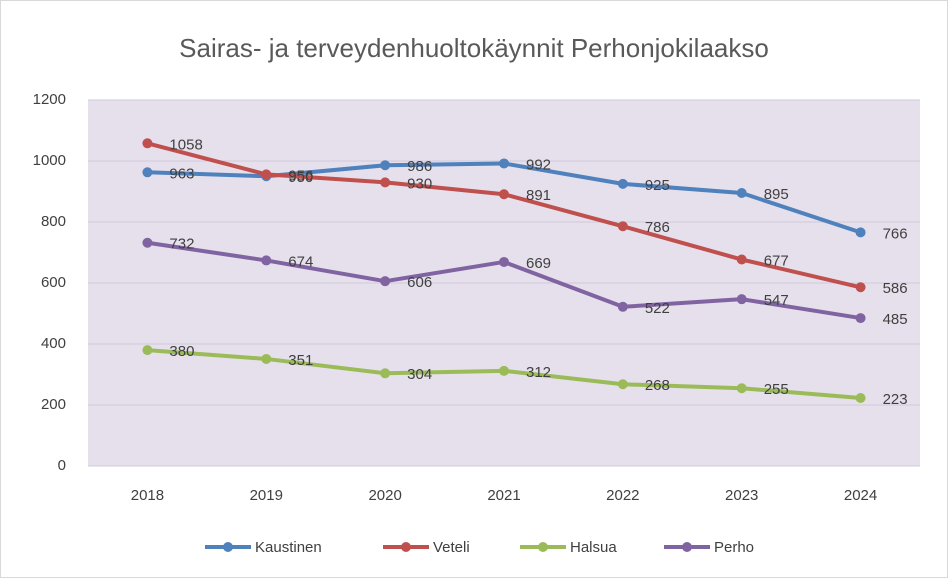 The height and width of the screenshot is (579, 949). What do you see at coordinates (895, 233) in the screenshot?
I see `data-label: 766` at bounding box center [895, 233].